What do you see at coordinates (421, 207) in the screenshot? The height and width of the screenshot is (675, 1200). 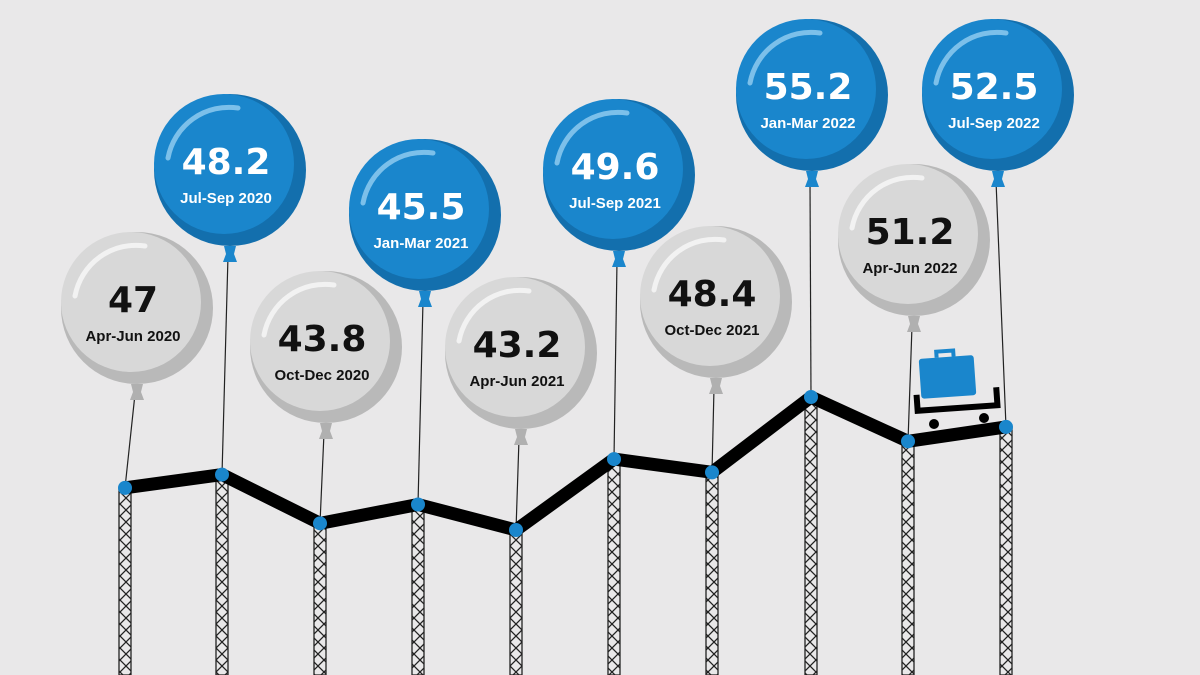 I see `value-label: 45.5` at bounding box center [421, 207].